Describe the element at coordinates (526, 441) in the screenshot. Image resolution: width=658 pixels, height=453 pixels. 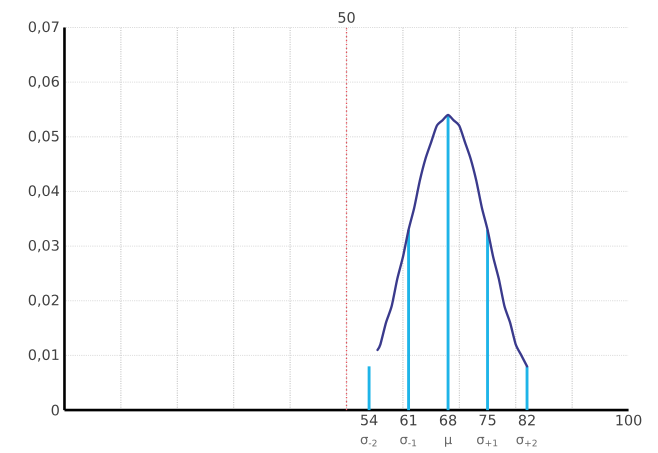
I see `annotation: σ$_{+2}$` at that location.